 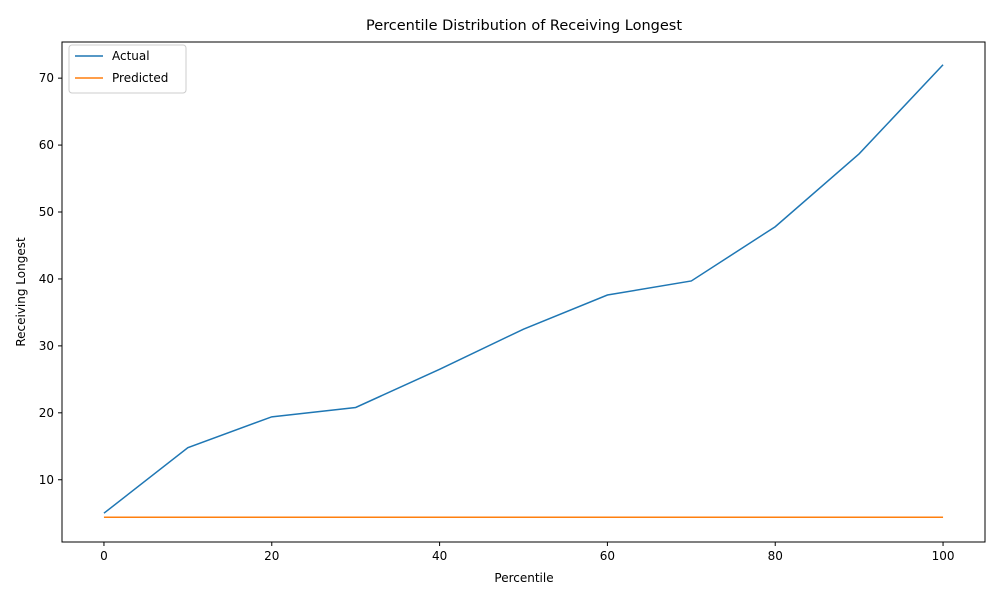 I want to click on legend-label-actual: Actual, so click(x=131, y=56).